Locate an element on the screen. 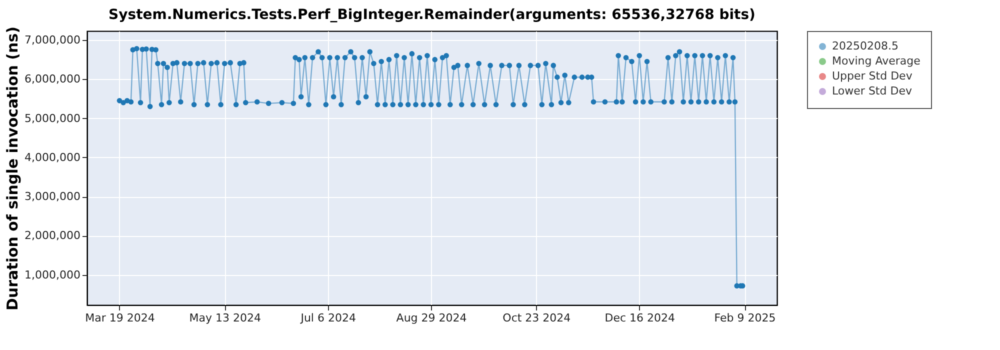 The width and height of the screenshot is (1000, 350). legend-label: 20250208.5 is located at coordinates (865, 46).